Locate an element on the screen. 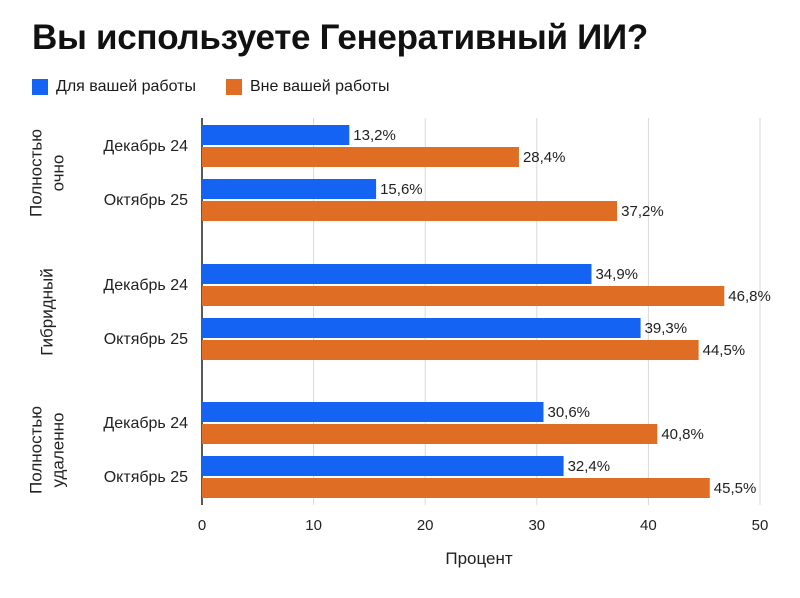  x-tick-label: 20 is located at coordinates (425, 525).